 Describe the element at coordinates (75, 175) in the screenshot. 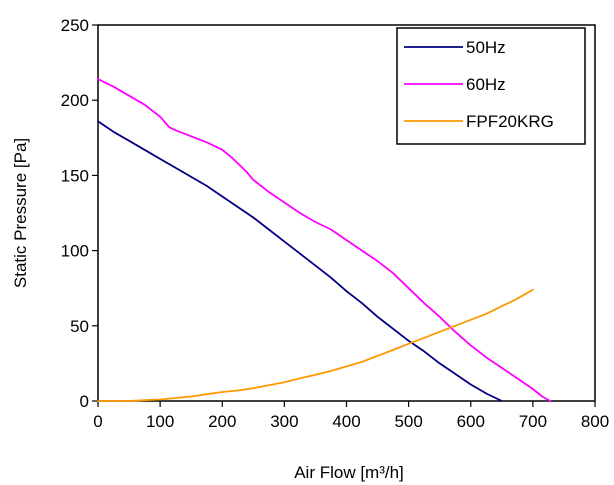

I see `y-tick-label: 150` at that location.